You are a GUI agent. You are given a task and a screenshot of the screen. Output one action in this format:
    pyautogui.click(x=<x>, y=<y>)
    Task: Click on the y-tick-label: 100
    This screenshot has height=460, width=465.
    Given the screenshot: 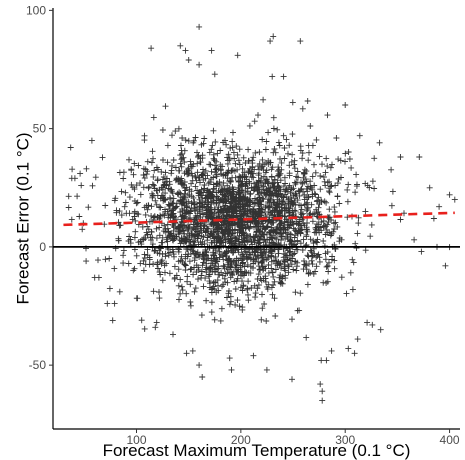 What is the action you would take?
    pyautogui.click(x=36, y=10)
    